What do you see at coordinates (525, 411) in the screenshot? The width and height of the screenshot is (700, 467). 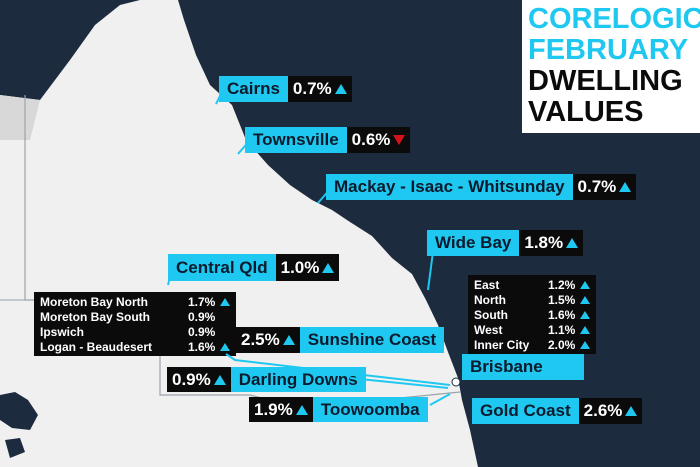 I see `gold-coast-name: Gold Coast` at bounding box center [525, 411].